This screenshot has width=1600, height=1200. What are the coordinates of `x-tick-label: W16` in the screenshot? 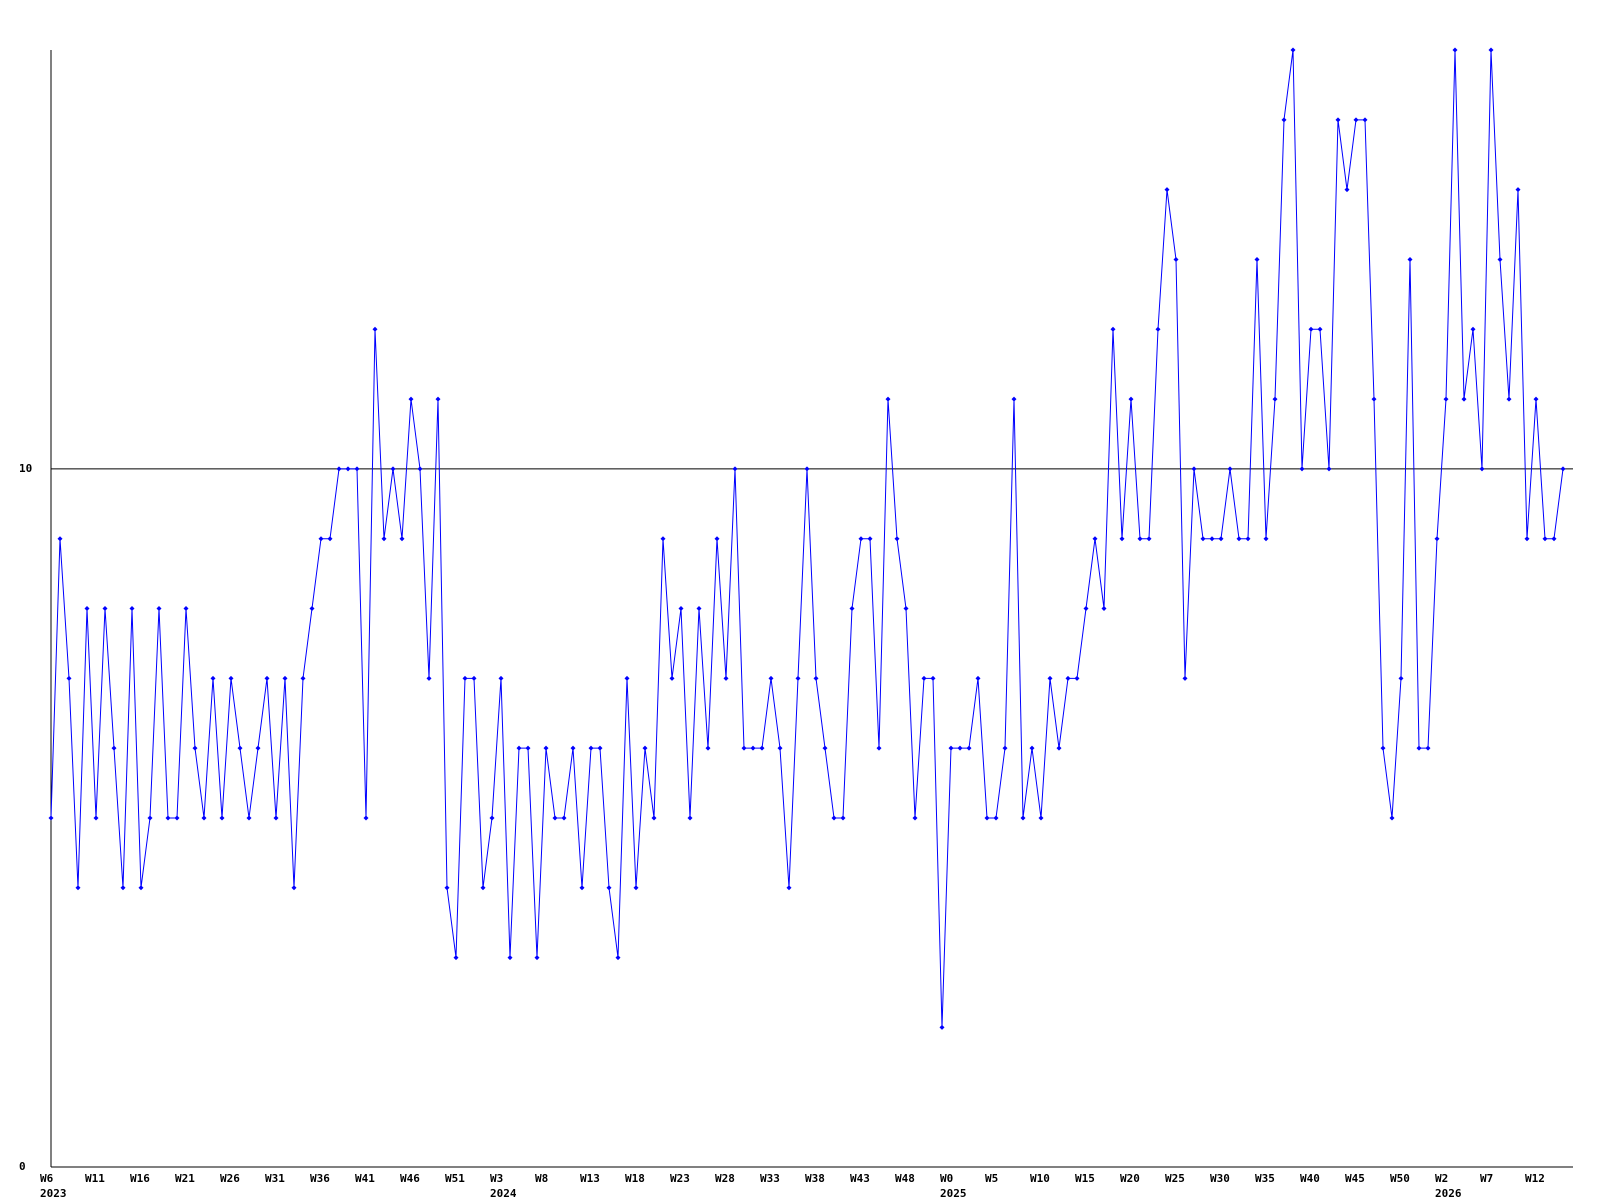 It's located at (140, 1178).